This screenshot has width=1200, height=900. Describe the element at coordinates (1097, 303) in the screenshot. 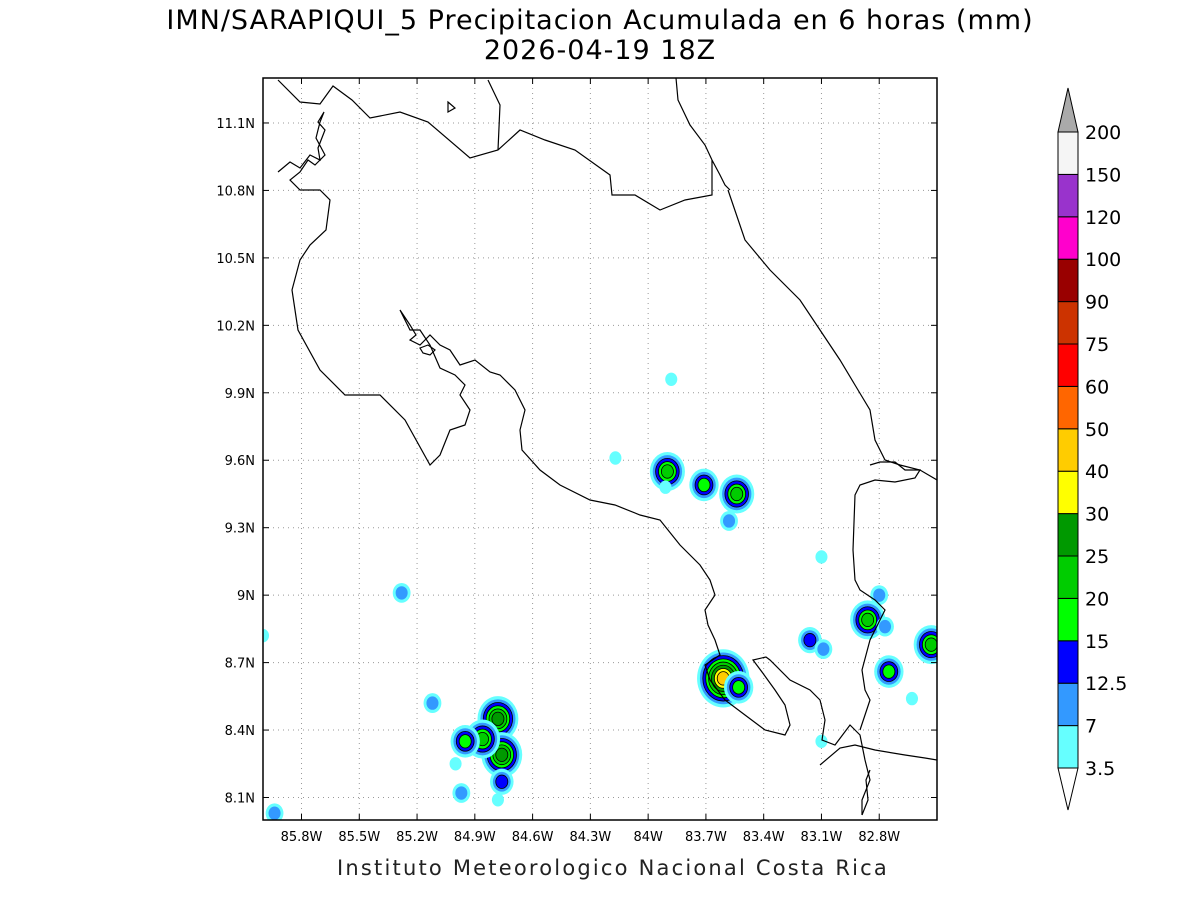

I see `colorbar-level-label: 90` at that location.